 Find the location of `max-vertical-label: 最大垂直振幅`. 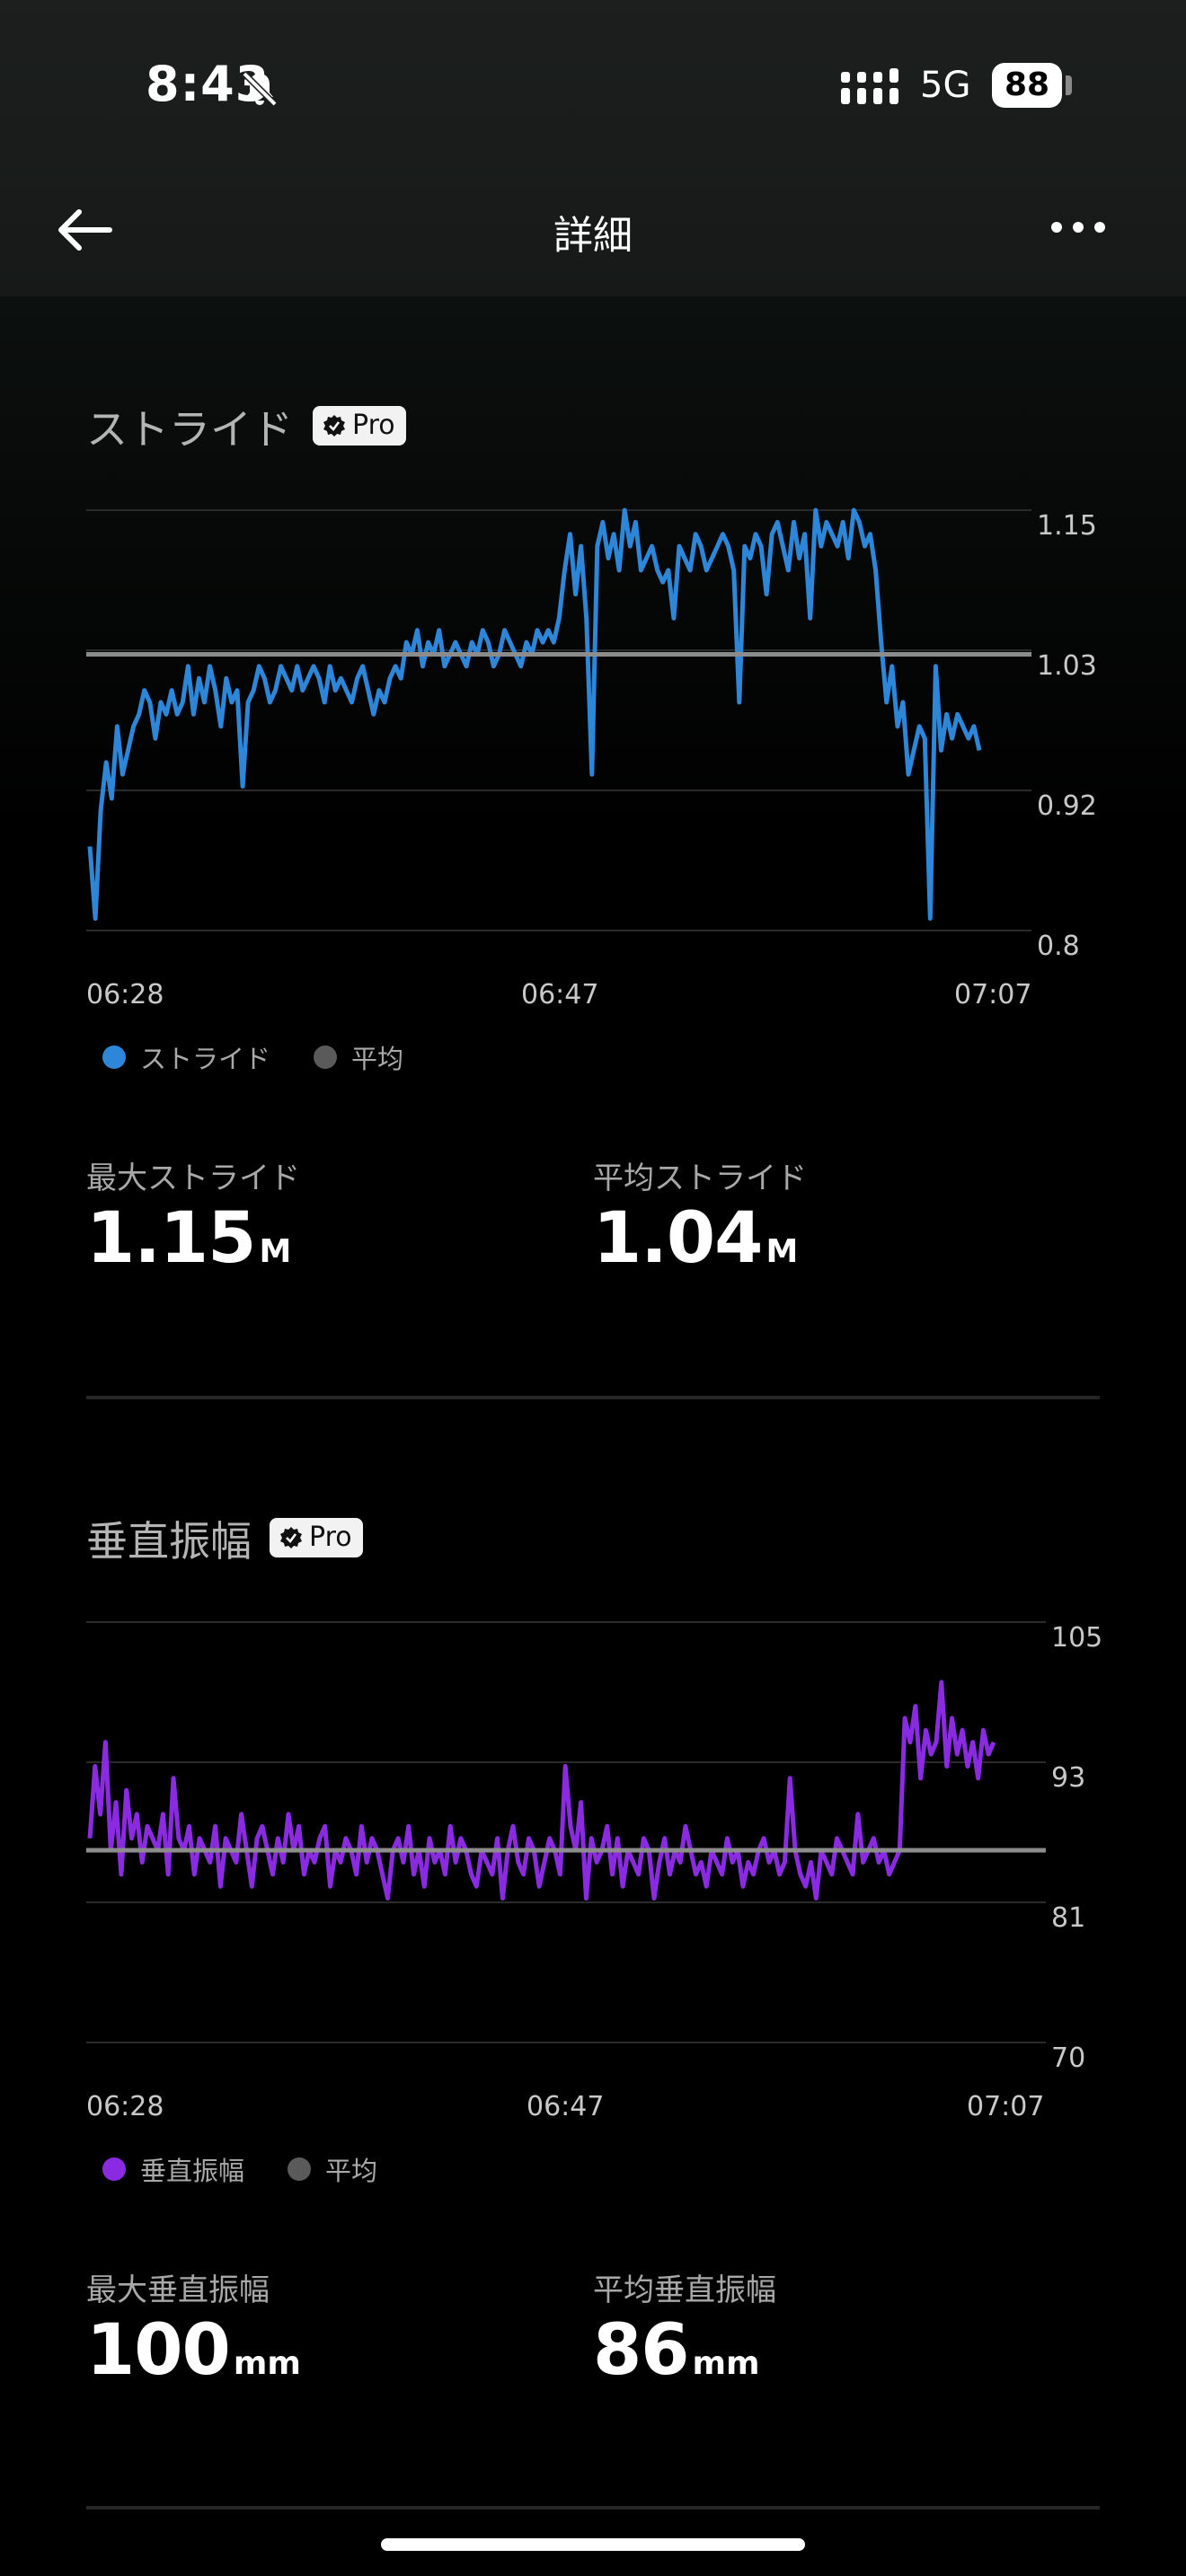

max-vertical-label: 最大垂直振幅 is located at coordinates (178, 2290).